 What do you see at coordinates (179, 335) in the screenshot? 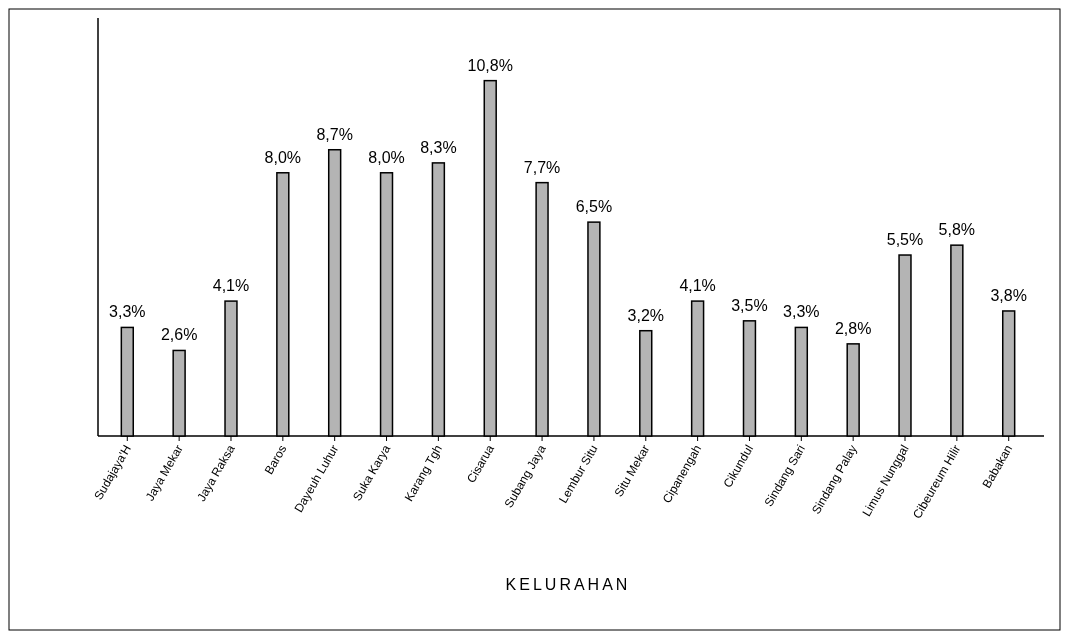
I see `data-label: 2,6%` at bounding box center [179, 335].